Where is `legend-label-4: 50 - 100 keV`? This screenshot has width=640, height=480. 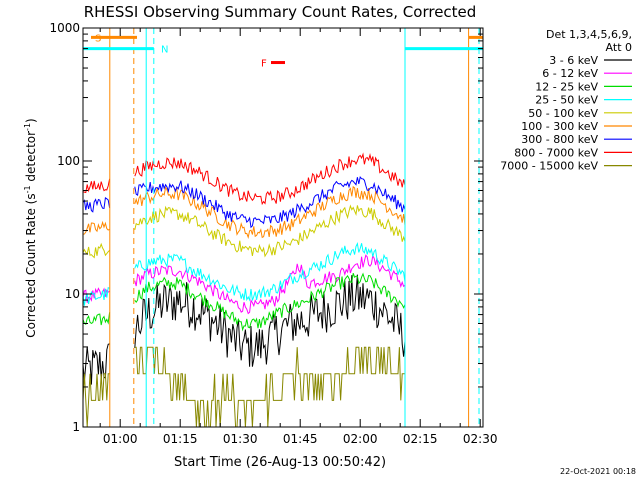 legend-label-4: 50 - 100 keV is located at coordinates (563, 113).